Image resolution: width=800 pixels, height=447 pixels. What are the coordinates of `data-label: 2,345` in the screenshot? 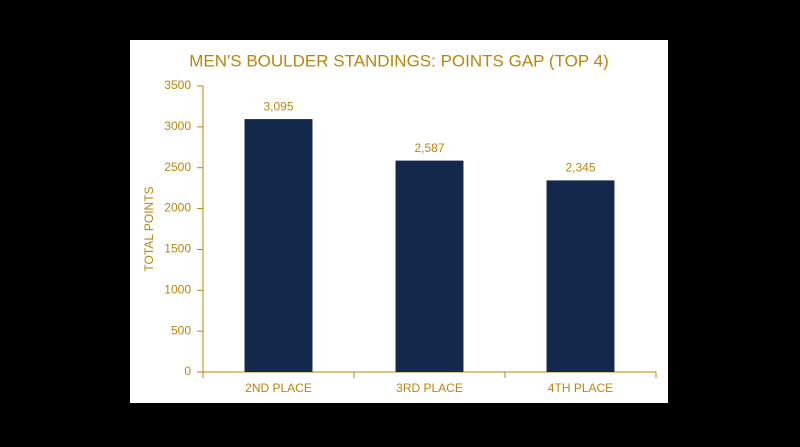 It's located at (580, 168).